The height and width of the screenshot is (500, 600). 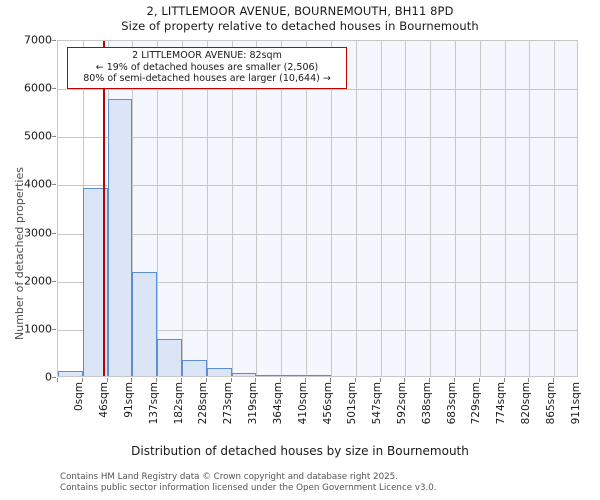 What do you see at coordinates (426, 403) in the screenshot?
I see `x-axis-tick-label: 638sqm` at bounding box center [426, 403].